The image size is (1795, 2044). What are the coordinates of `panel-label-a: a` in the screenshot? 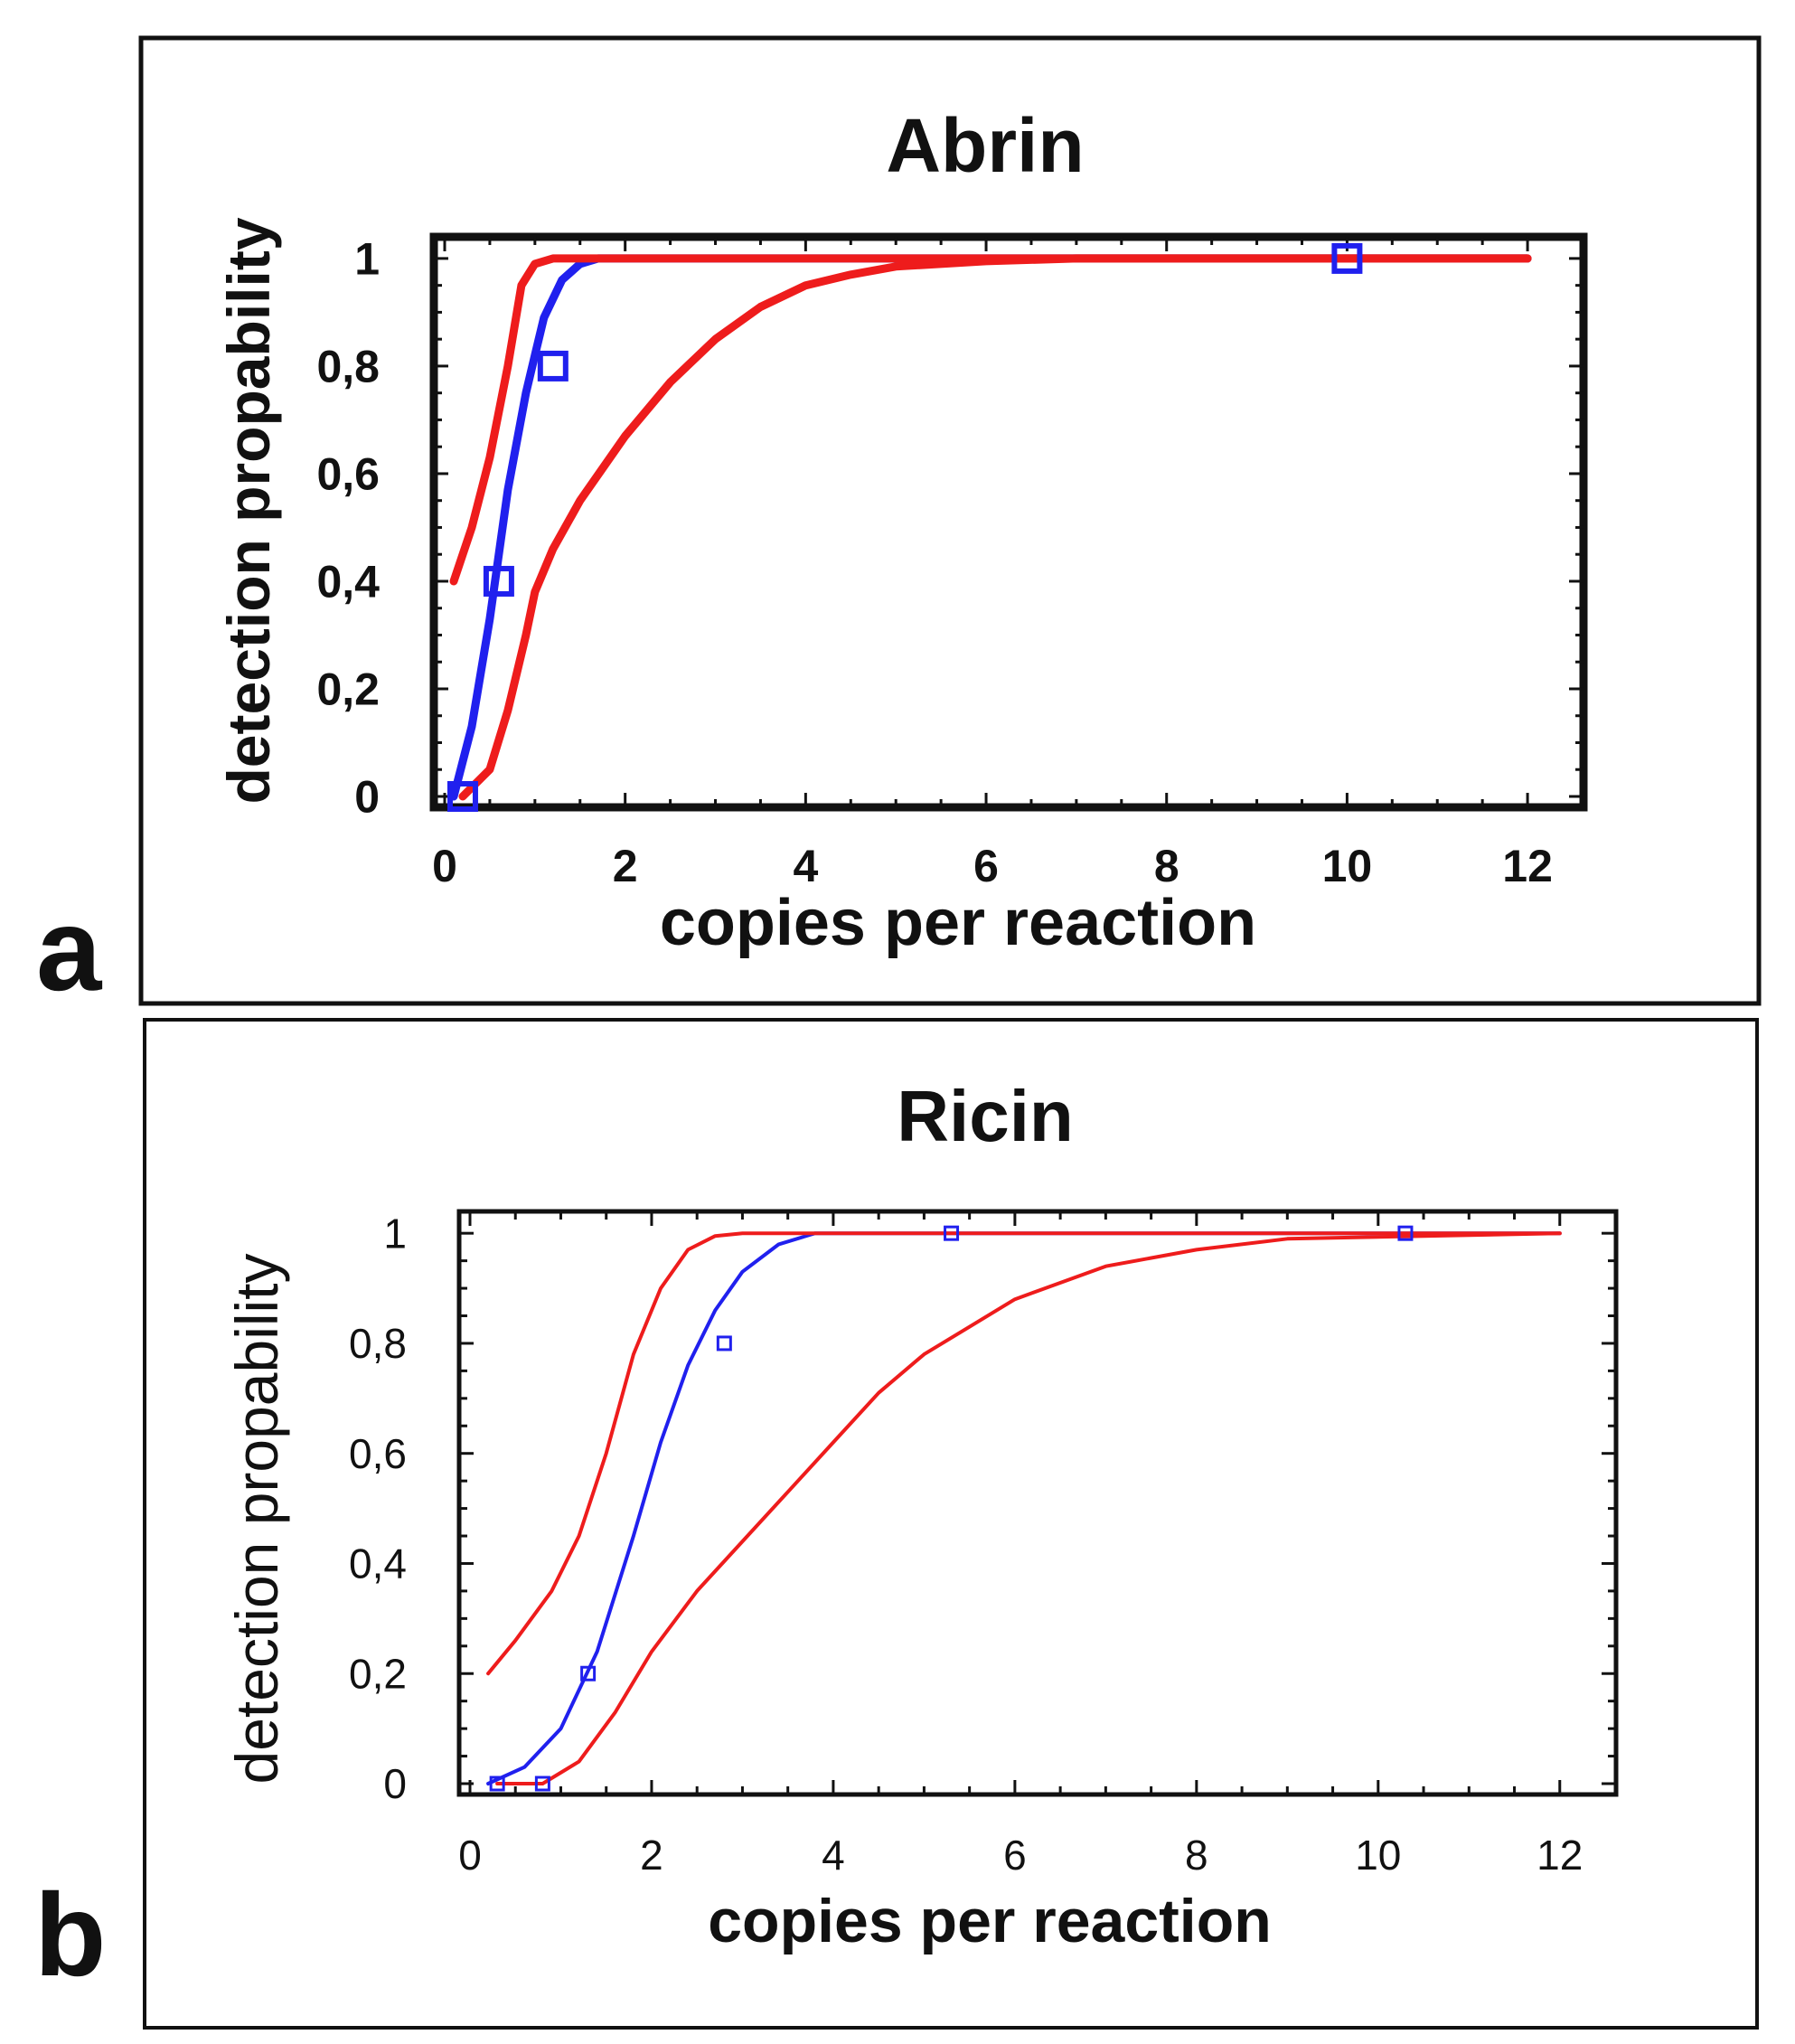 It's located at (69, 949).